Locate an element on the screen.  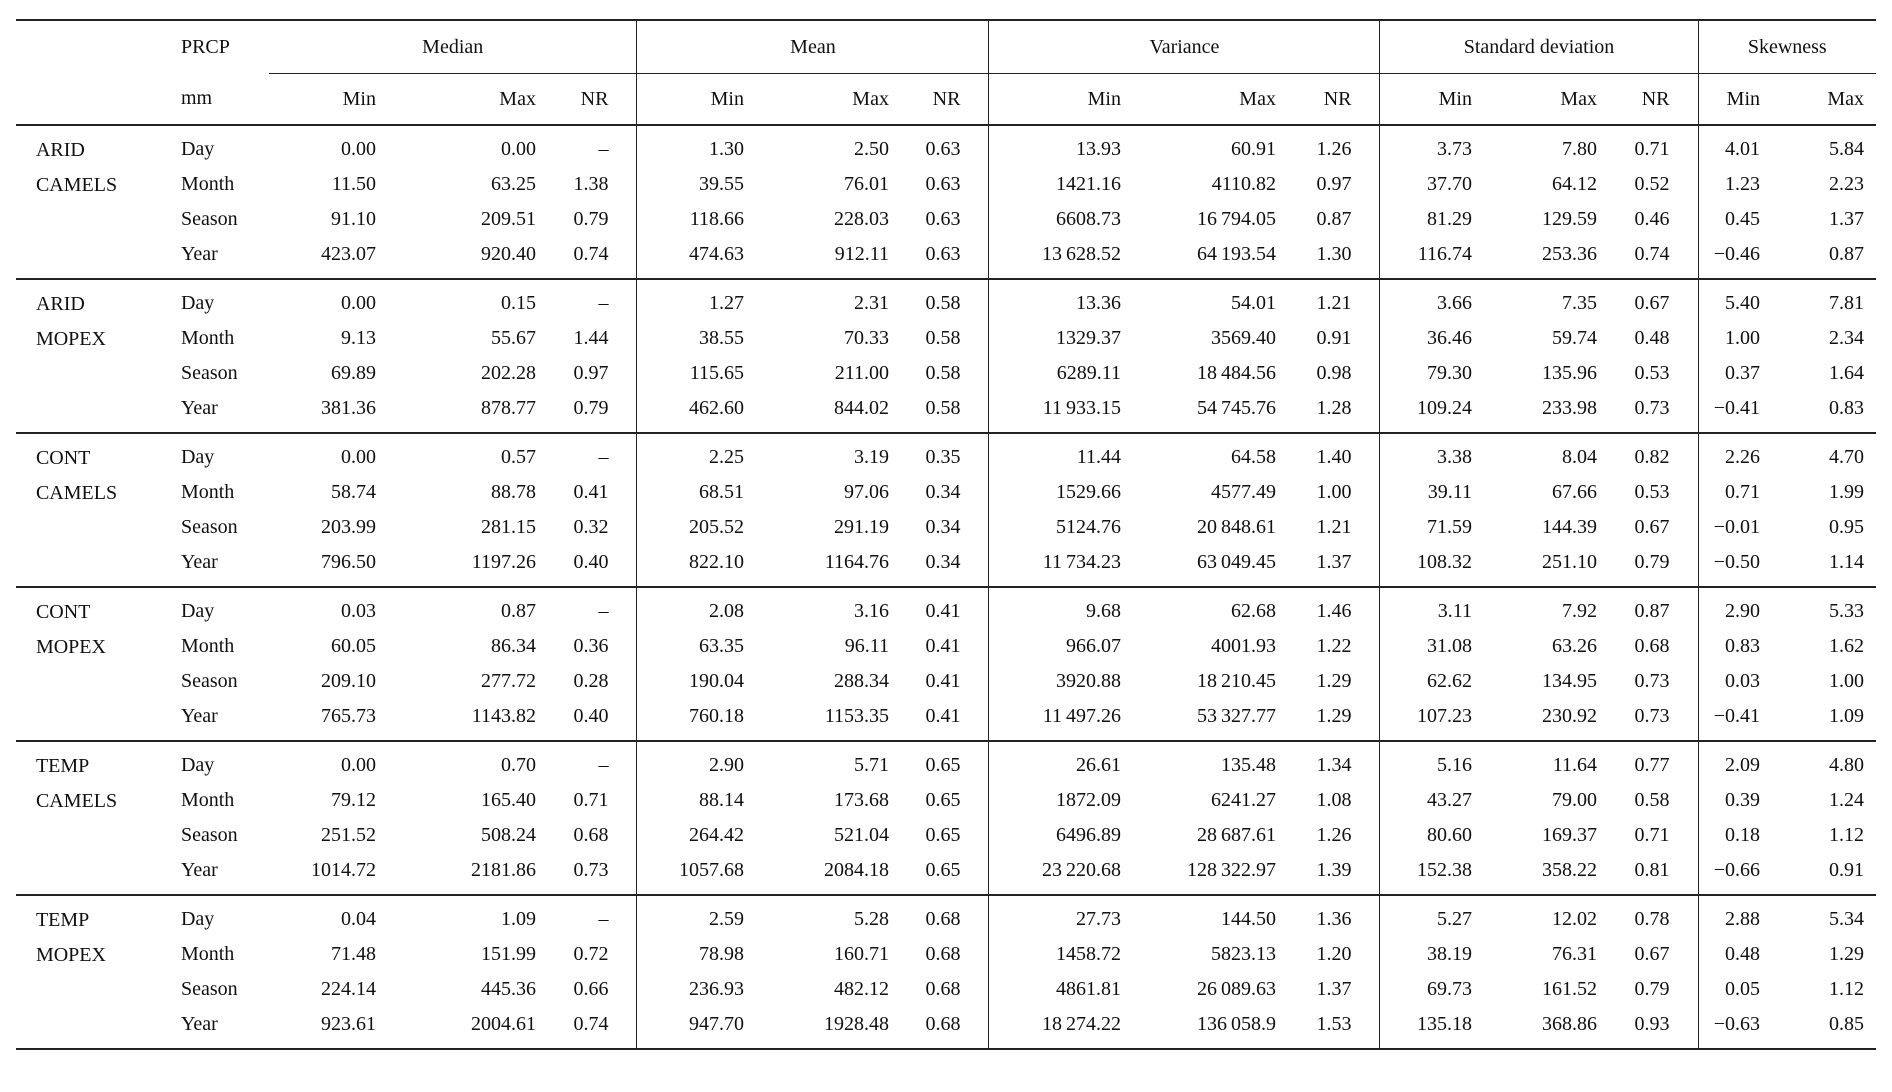
value-cell: 0.00 is located at coordinates (336, 299).